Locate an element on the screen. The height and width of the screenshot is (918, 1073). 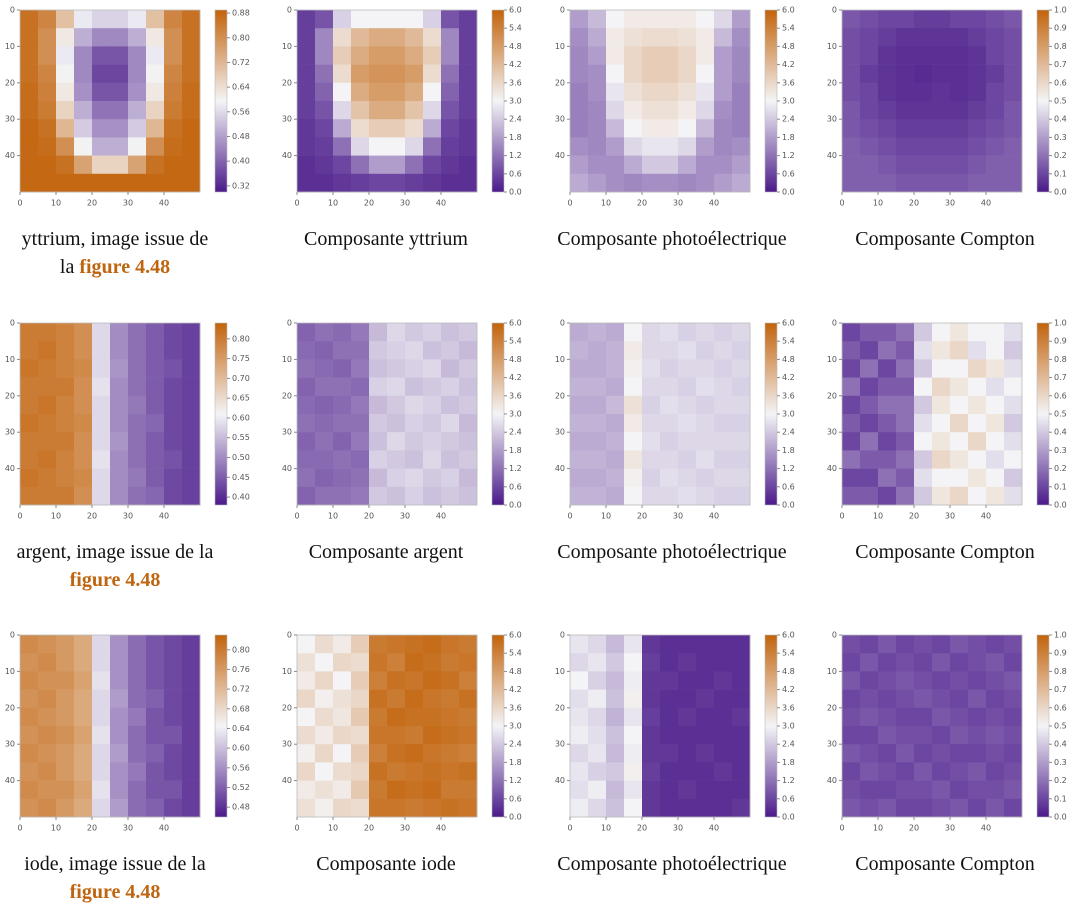
colorbar-tick-label: 1.2 is located at coordinates (788, 155).